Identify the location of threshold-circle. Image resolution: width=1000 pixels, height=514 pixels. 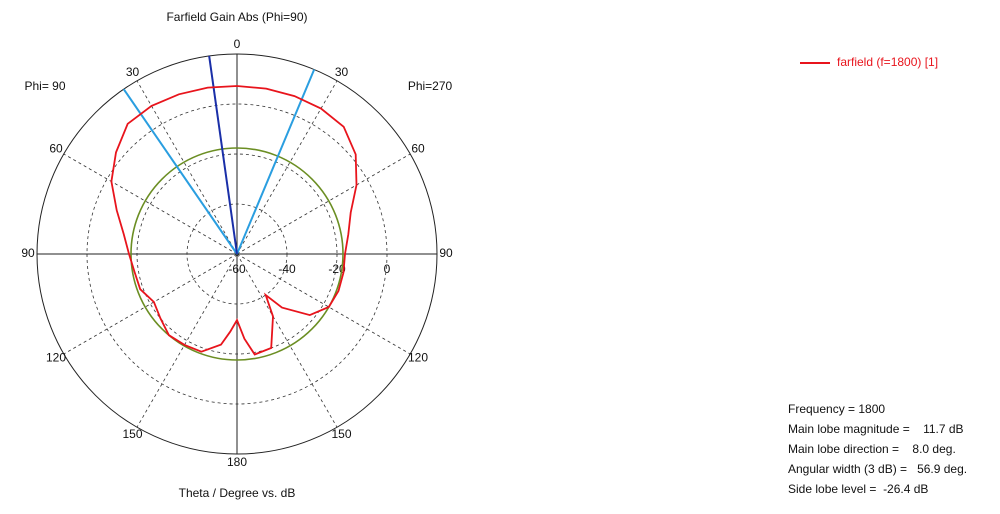
(237, 254).